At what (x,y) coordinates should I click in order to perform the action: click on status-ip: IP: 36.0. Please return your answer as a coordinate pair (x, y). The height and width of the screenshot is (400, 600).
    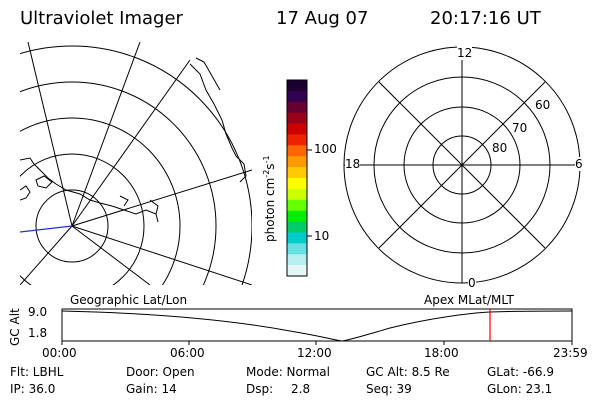
    Looking at the image, I should click on (33, 389).